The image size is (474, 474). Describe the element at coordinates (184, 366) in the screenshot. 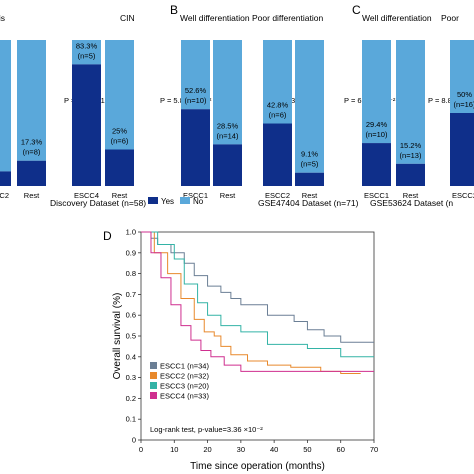

I see `legend-label-ESCC1: ESCC1 (n=34)` at that location.